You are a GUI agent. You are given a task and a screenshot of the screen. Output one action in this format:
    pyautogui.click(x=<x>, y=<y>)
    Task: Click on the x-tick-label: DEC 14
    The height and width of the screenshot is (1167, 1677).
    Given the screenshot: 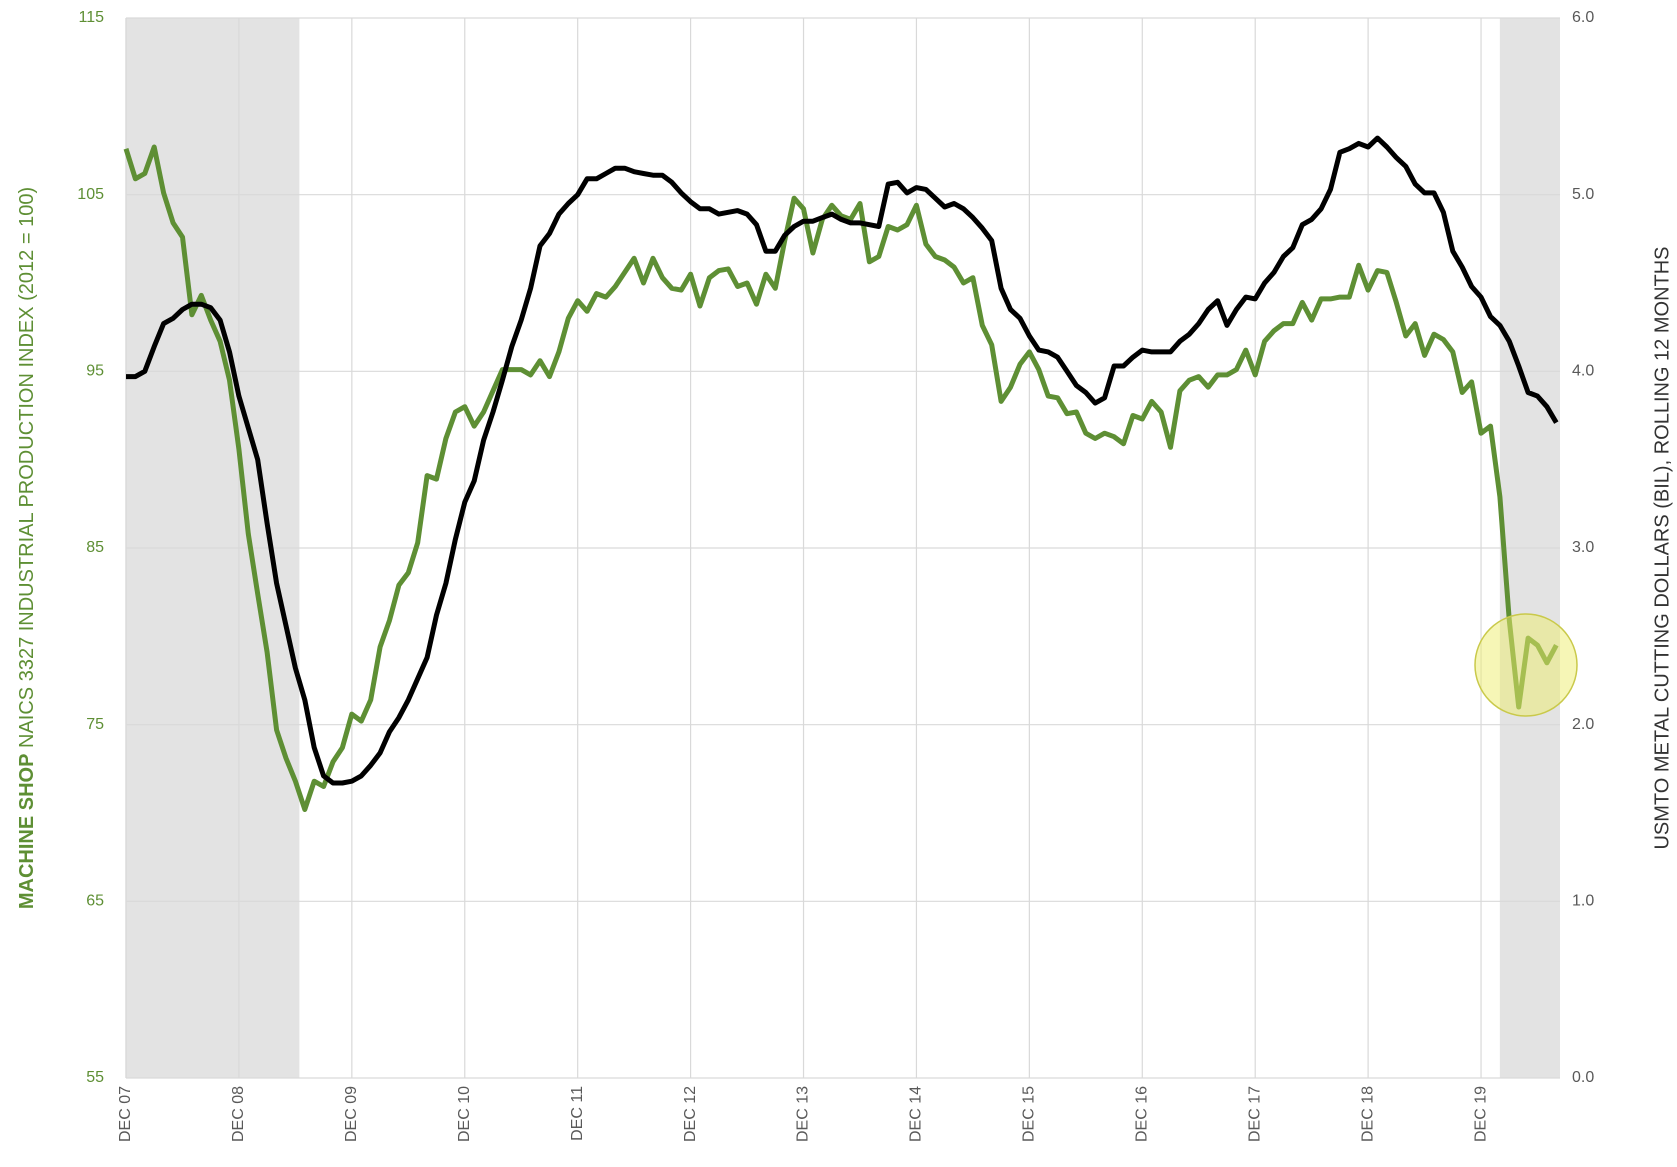 What is the action you would take?
    pyautogui.click(x=916, y=1114)
    